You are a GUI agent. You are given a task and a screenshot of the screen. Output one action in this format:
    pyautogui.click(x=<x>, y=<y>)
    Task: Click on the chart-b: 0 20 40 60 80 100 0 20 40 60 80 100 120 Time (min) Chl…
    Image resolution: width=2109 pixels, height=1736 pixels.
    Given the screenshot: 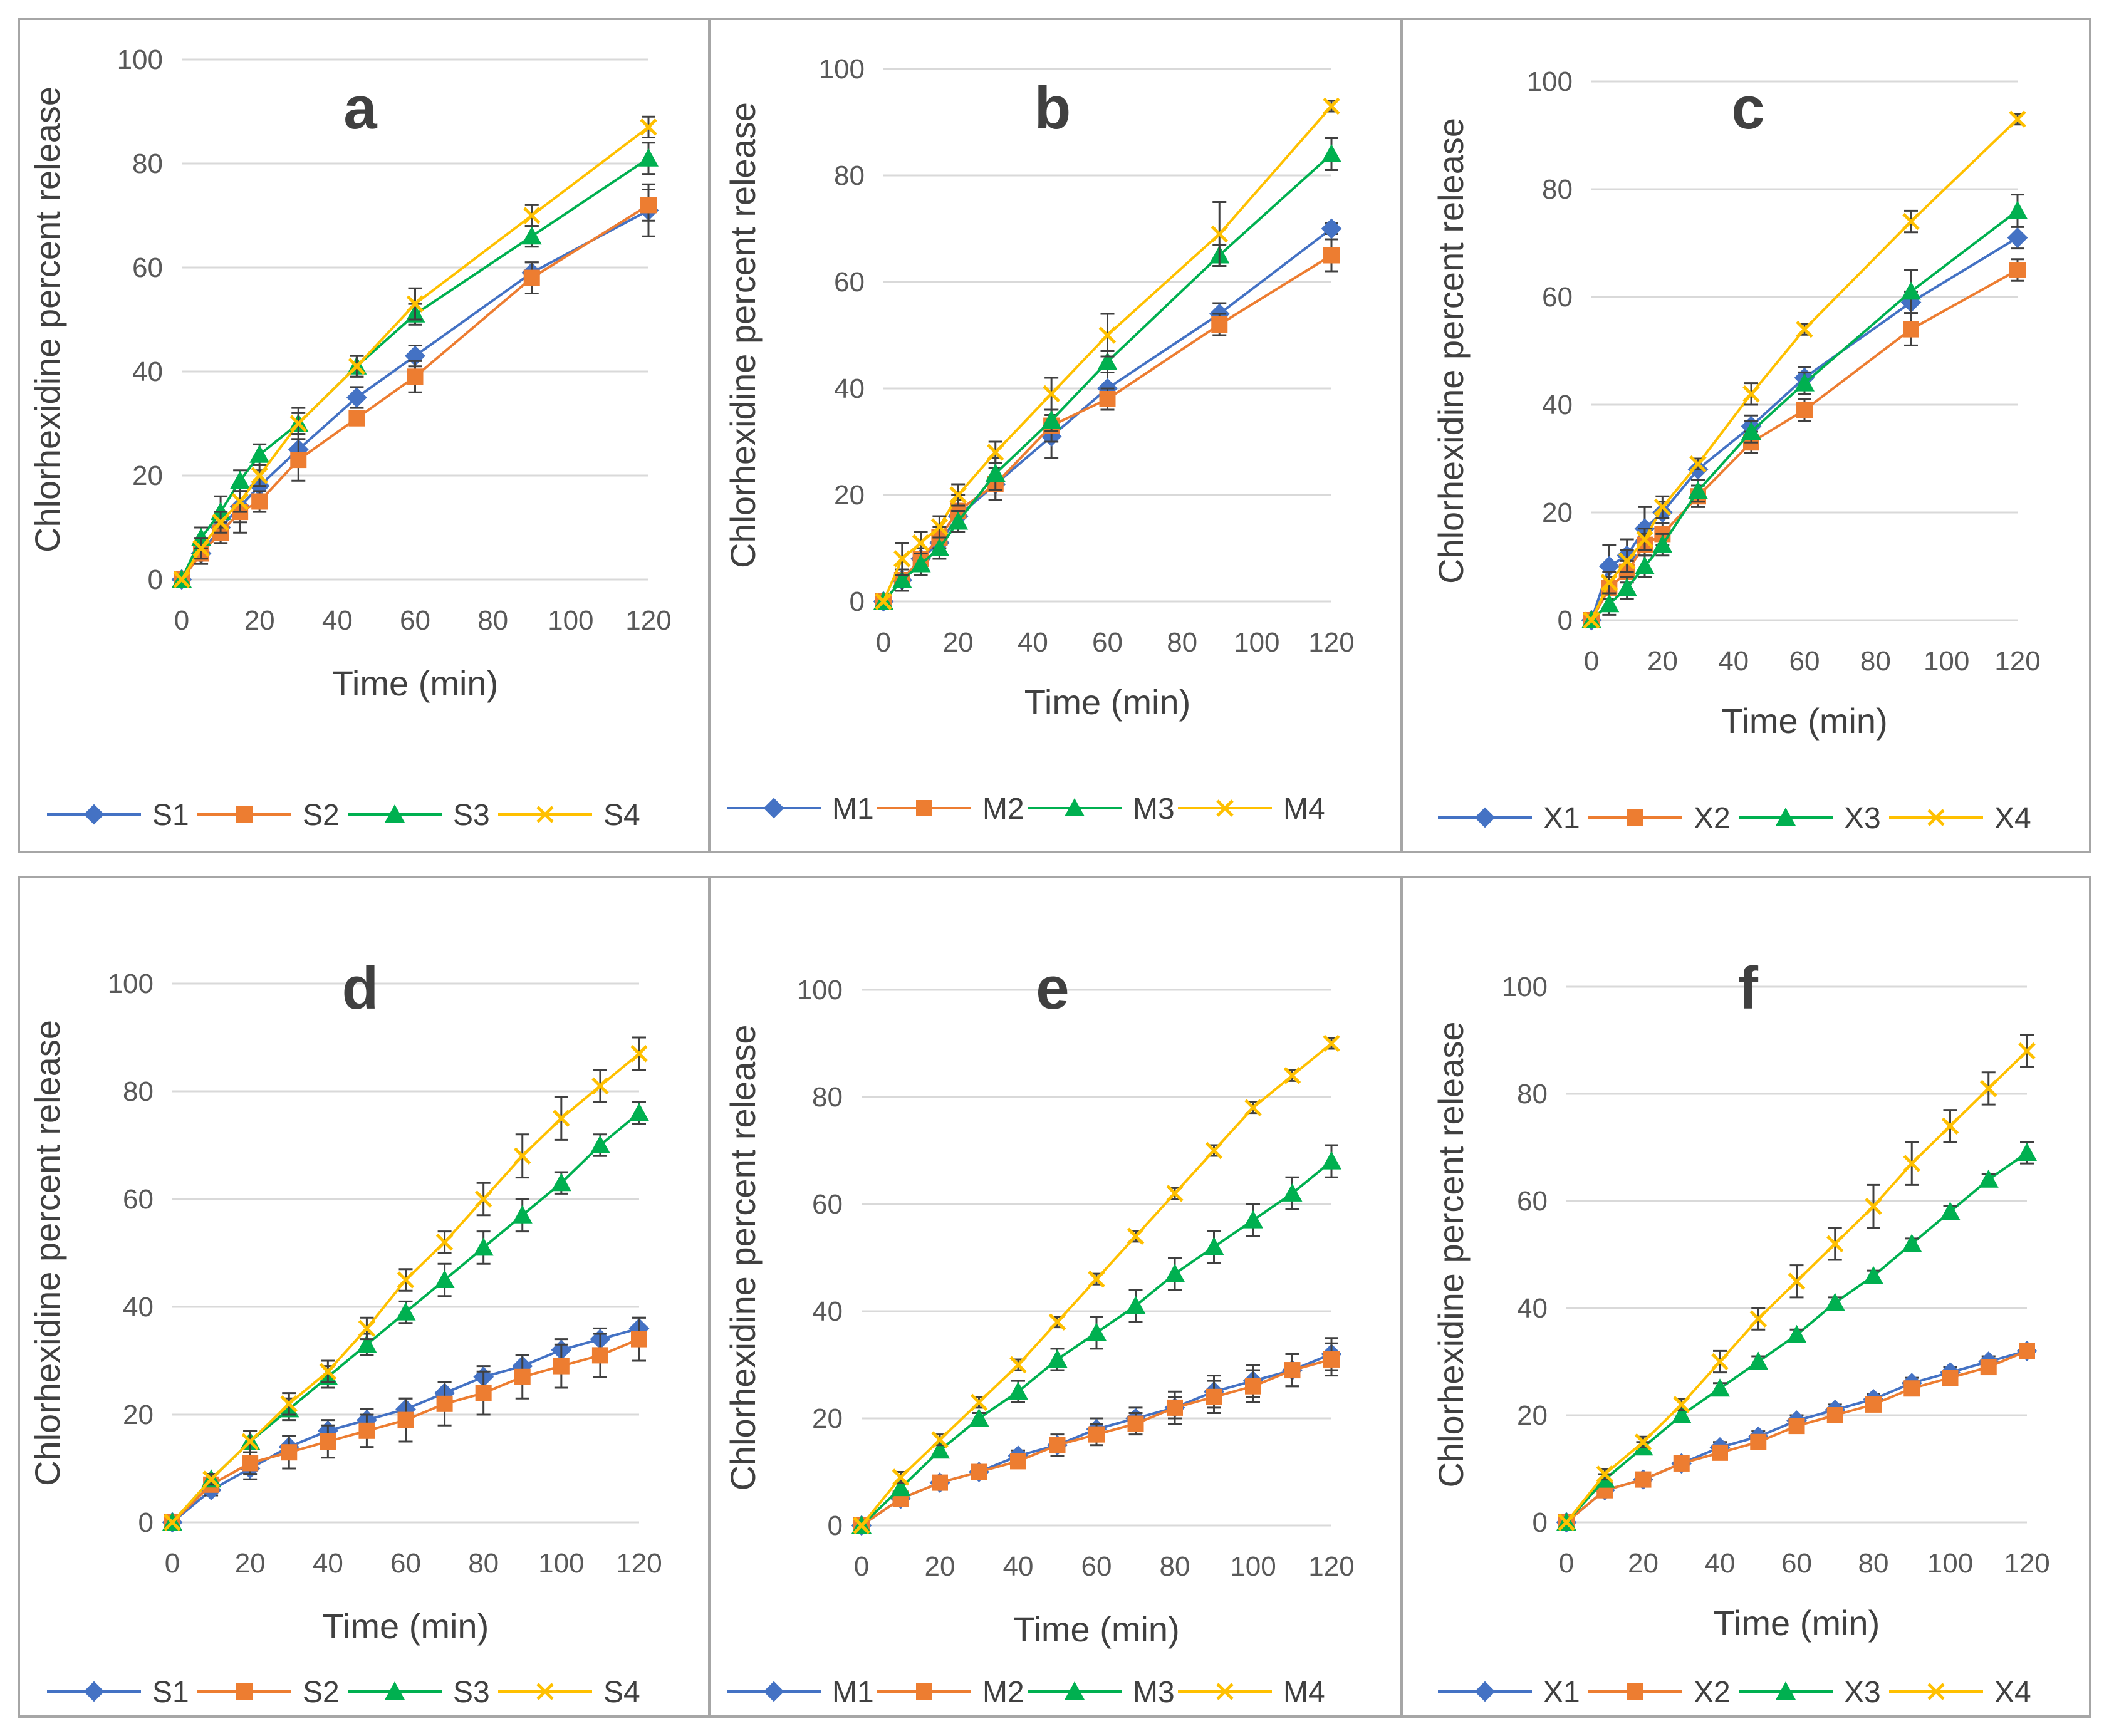 What is the action you would take?
    pyautogui.click(x=1039, y=440)
    